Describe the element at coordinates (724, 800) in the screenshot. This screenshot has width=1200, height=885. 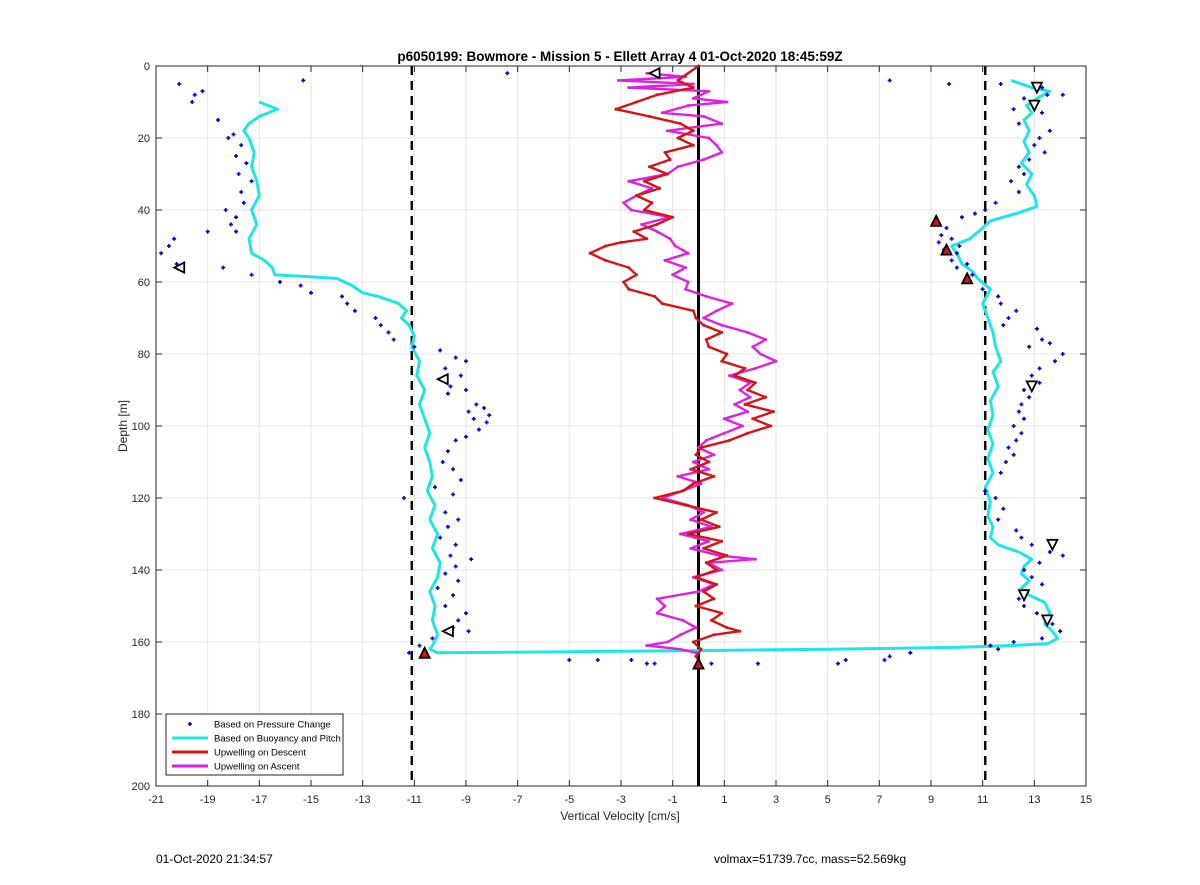
I see `x-tick-label: 1` at that location.